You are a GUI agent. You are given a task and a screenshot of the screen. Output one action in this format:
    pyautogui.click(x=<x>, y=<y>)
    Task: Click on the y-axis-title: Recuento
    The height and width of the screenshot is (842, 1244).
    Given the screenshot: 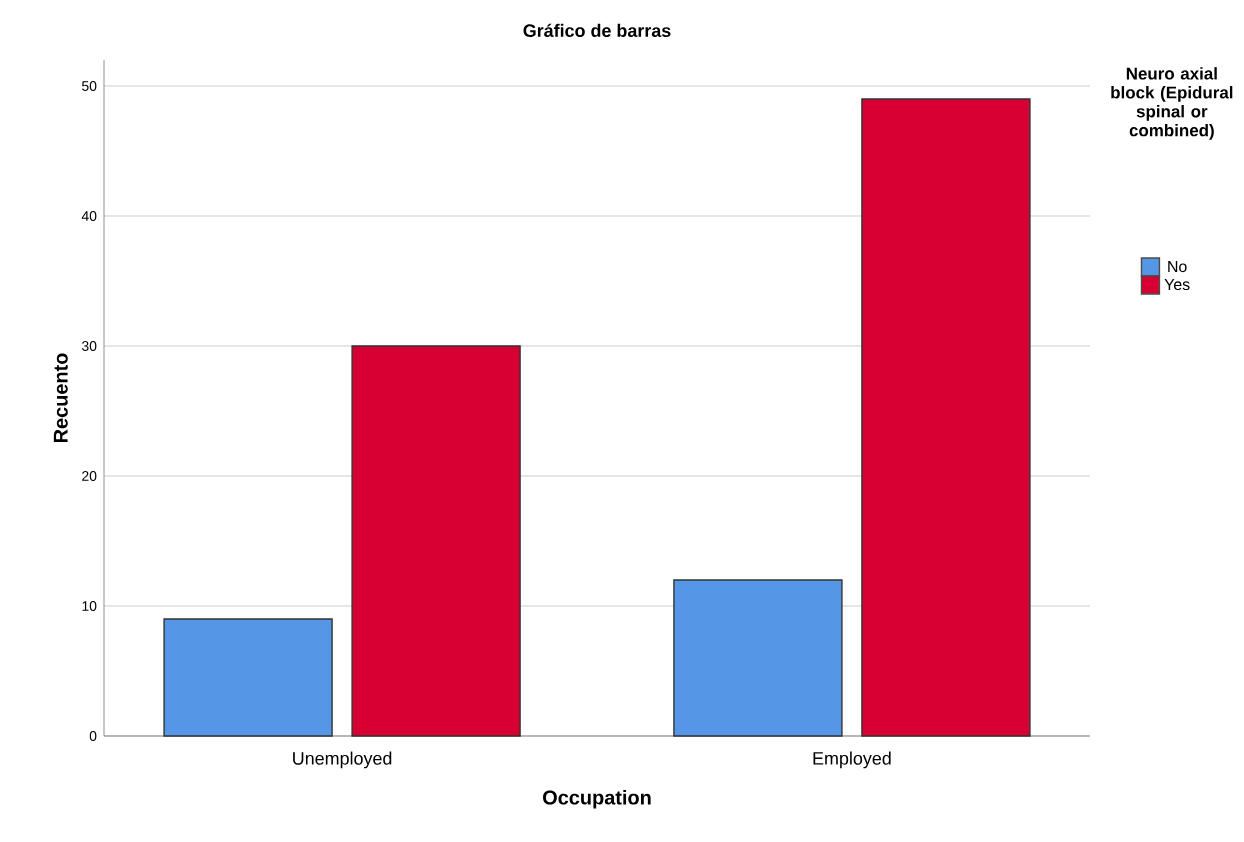 What is the action you would take?
    pyautogui.click(x=60, y=398)
    